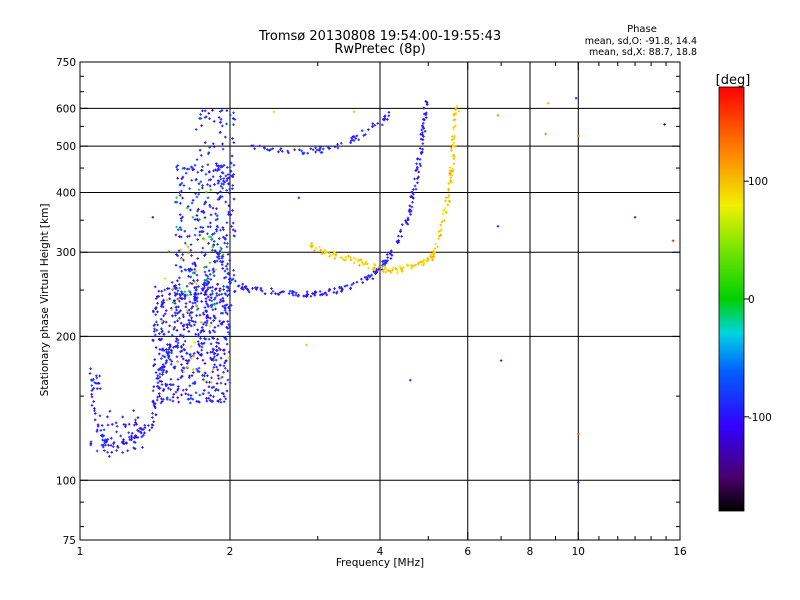  I want to click on x-tick-label: 10, so click(578, 552).